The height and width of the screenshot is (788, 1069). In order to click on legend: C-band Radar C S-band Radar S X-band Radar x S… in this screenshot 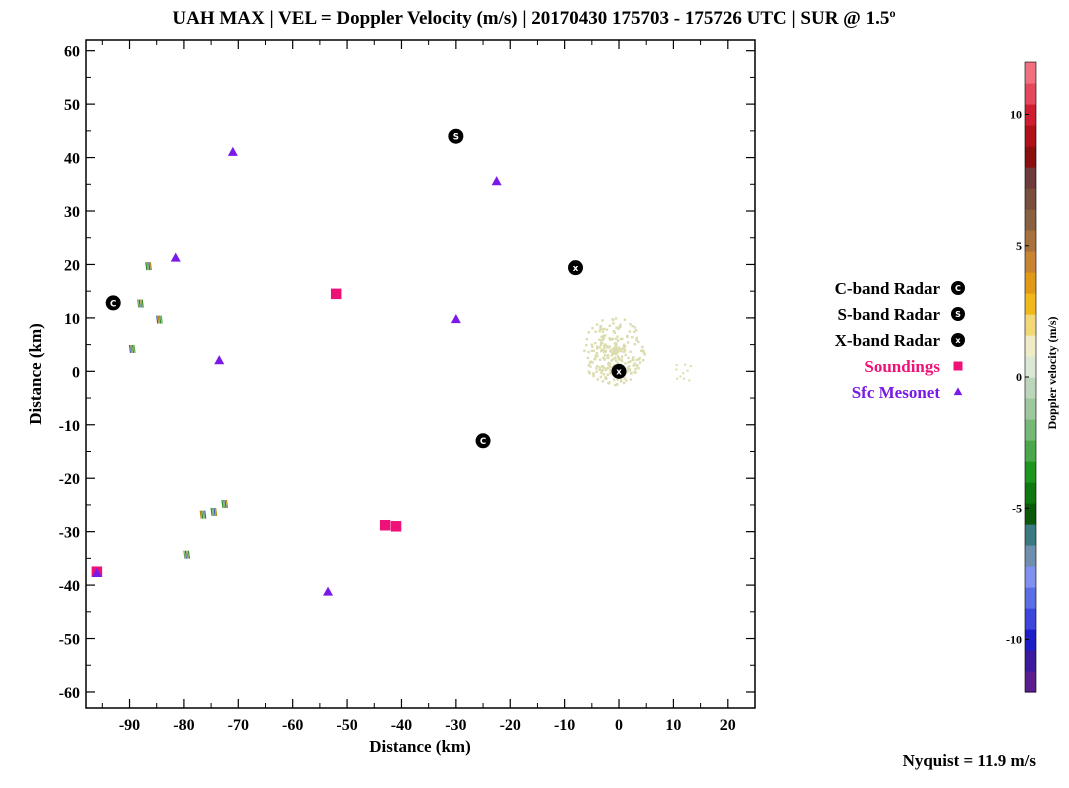, I will do `click(900, 340)`.